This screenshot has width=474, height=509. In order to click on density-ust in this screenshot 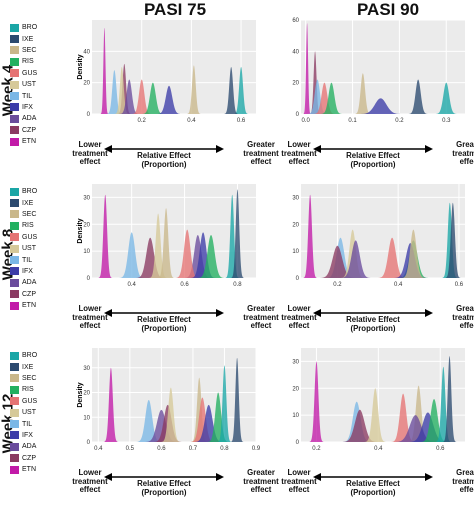, I will do `click(158, 245)`.